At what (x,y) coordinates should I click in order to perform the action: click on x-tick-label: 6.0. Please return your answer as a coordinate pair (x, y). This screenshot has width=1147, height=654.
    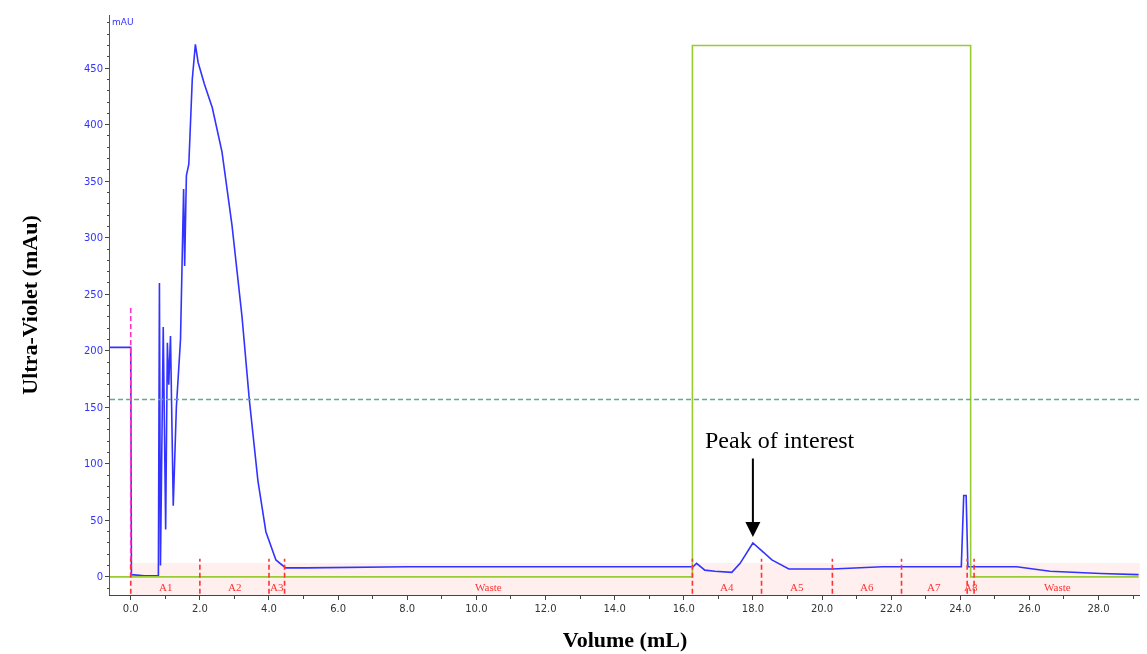
    Looking at the image, I should click on (338, 608).